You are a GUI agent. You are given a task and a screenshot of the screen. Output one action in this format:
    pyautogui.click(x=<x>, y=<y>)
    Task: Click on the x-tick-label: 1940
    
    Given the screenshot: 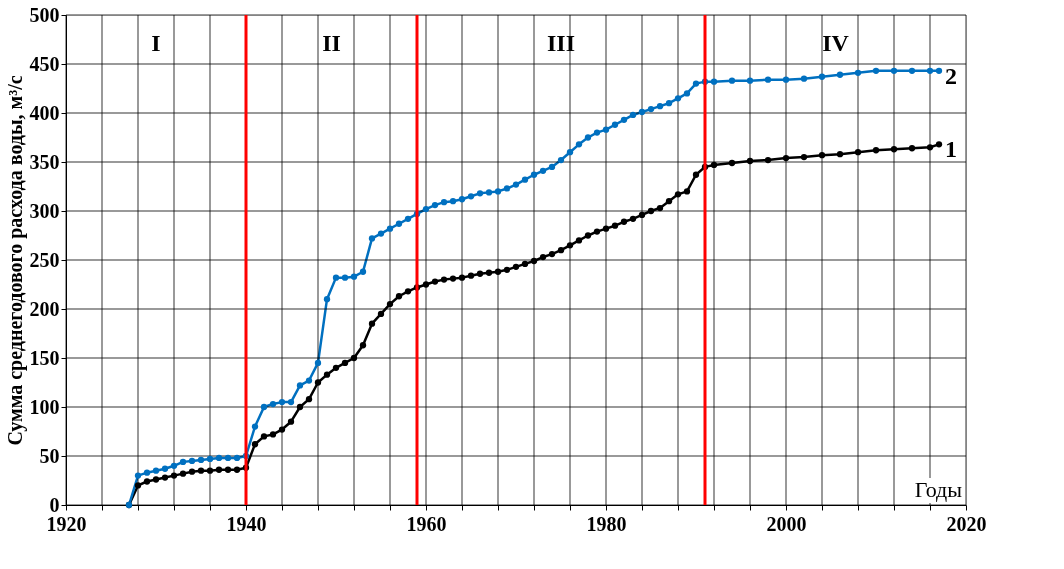 What is the action you would take?
    pyautogui.click(x=246, y=523)
    